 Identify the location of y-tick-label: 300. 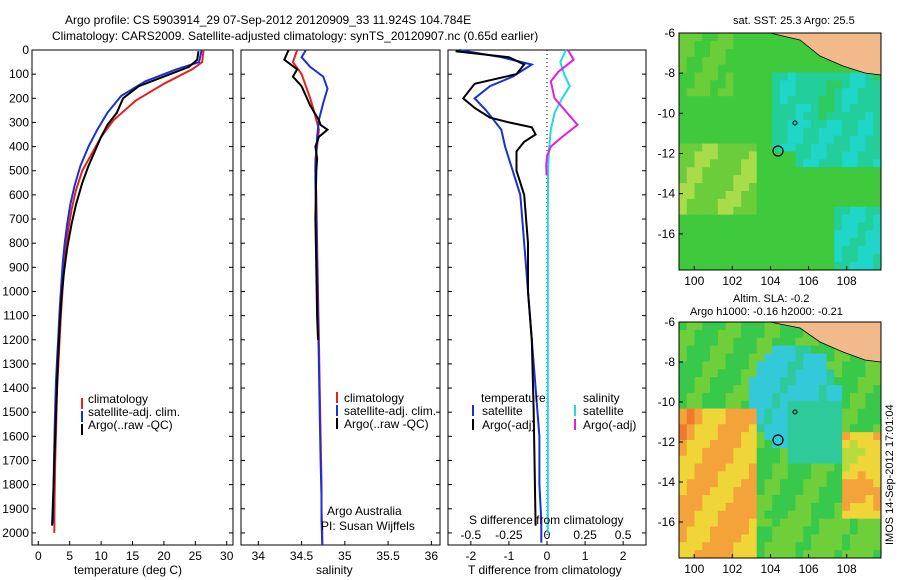
(19, 122).